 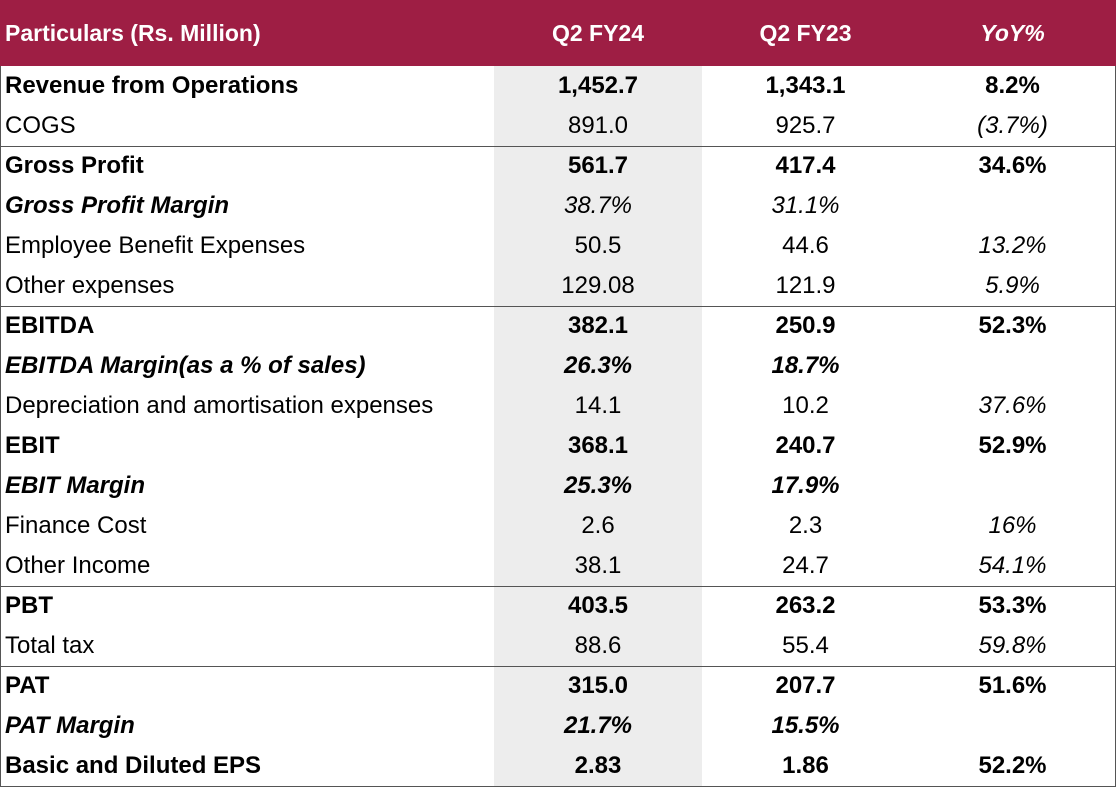 What do you see at coordinates (805, 205) in the screenshot?
I see `cell-q2fy23: 31.1%` at bounding box center [805, 205].